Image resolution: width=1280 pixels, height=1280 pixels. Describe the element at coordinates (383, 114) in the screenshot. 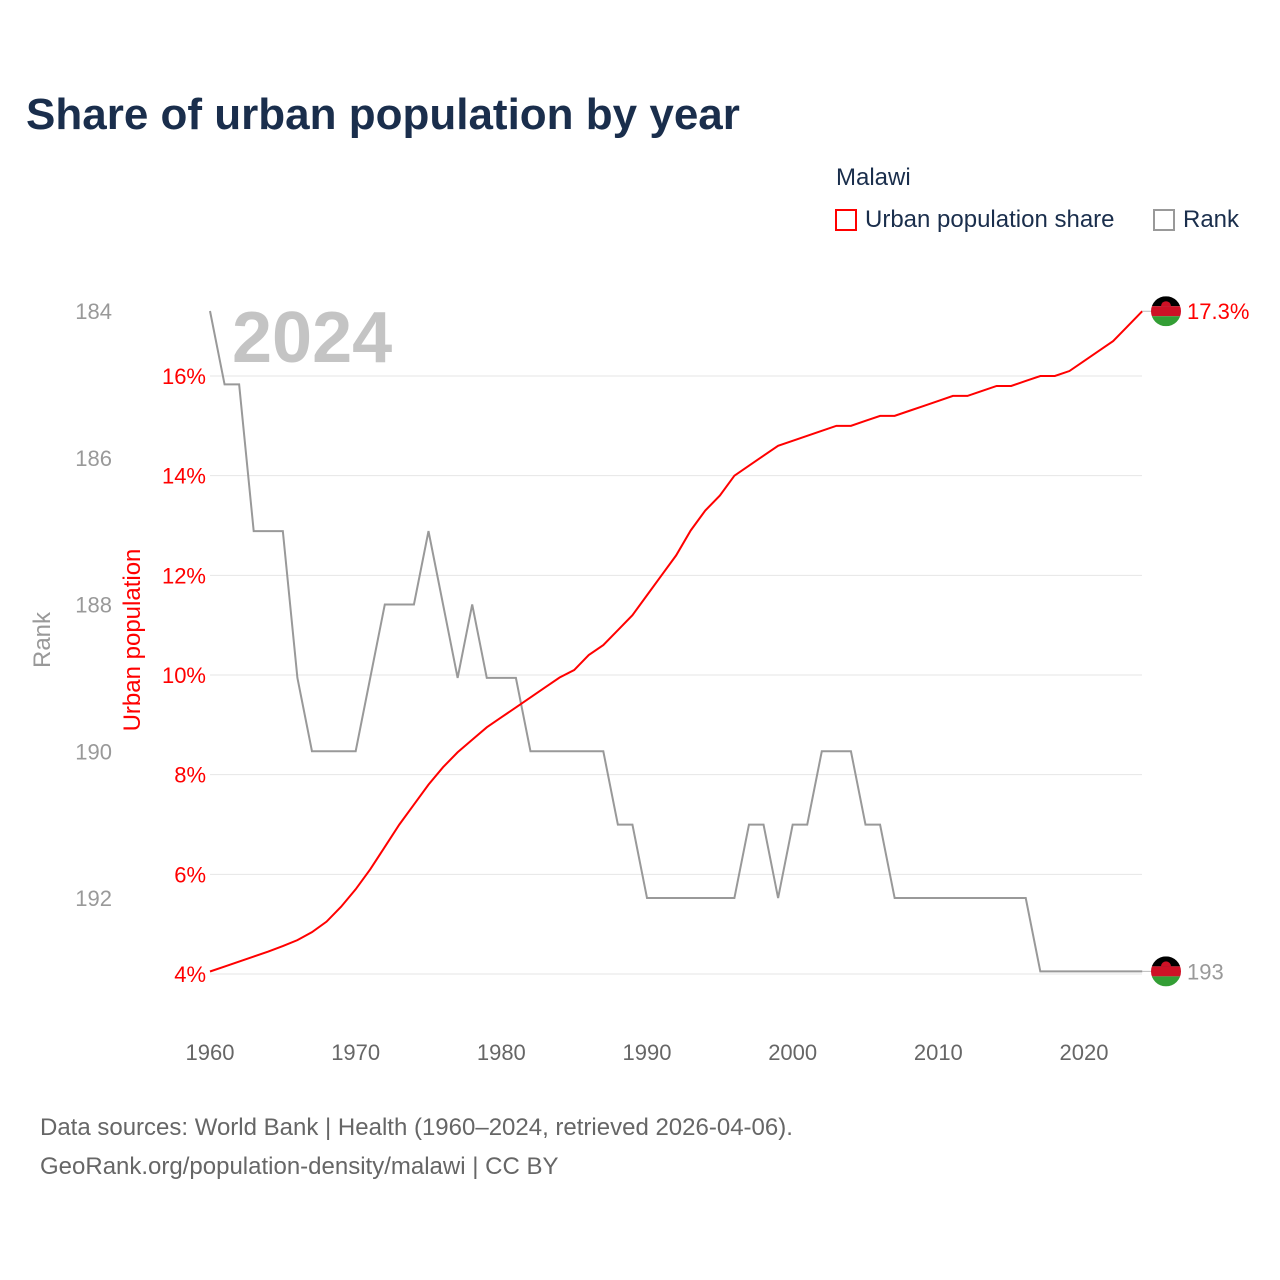

I see `chart-title: Share of urban population by year` at that location.